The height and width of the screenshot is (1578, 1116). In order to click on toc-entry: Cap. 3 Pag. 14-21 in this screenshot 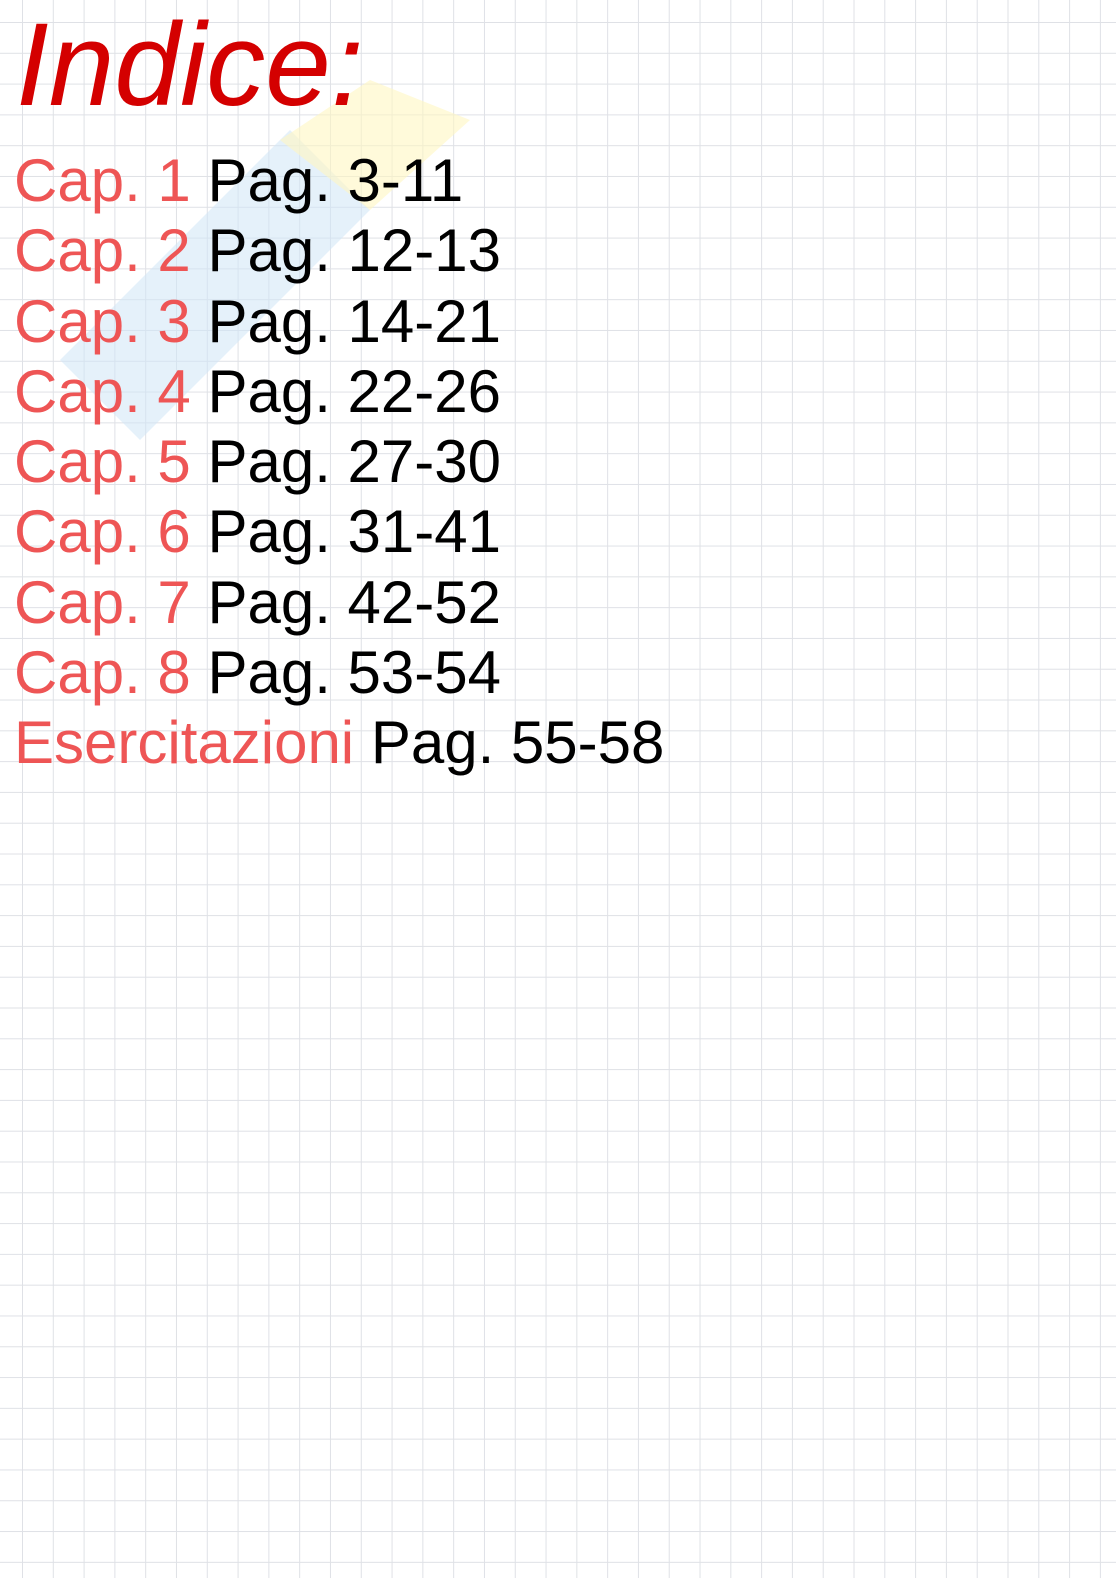, I will do `click(339, 322)`.